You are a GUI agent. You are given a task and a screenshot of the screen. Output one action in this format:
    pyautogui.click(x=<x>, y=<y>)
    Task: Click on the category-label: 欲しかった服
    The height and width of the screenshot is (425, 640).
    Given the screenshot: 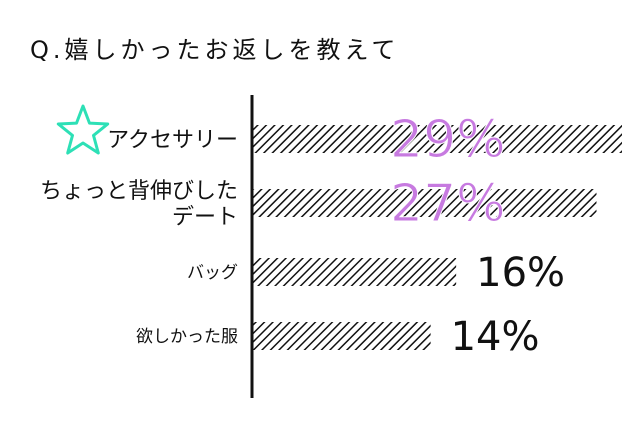 What is the action you would take?
    pyautogui.click(x=187, y=337)
    